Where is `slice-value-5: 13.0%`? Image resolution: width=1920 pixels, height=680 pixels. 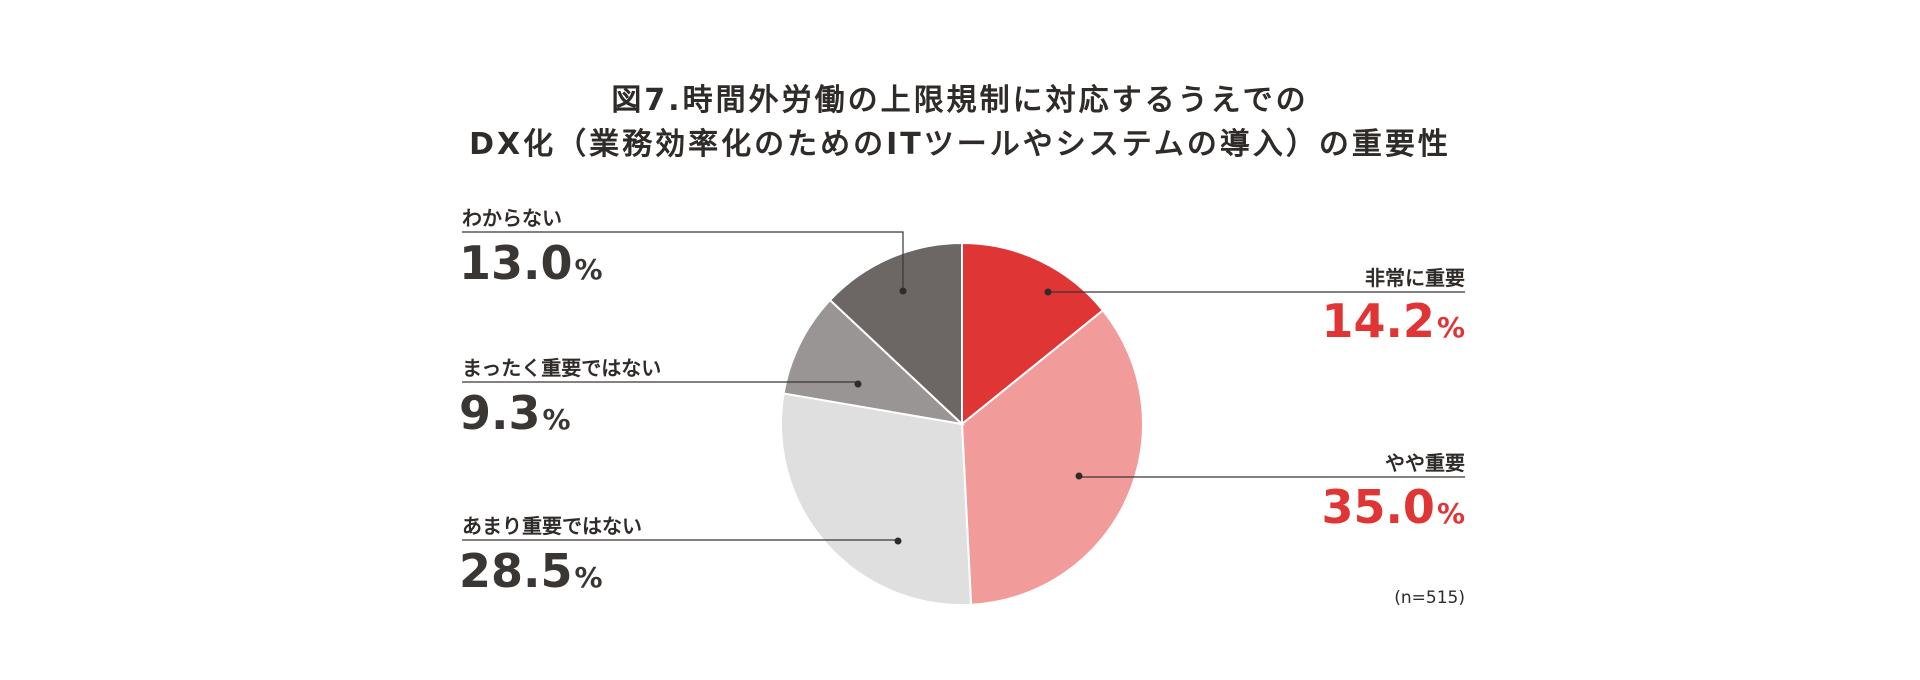
slice-value-5: 13.0% is located at coordinates (531, 263).